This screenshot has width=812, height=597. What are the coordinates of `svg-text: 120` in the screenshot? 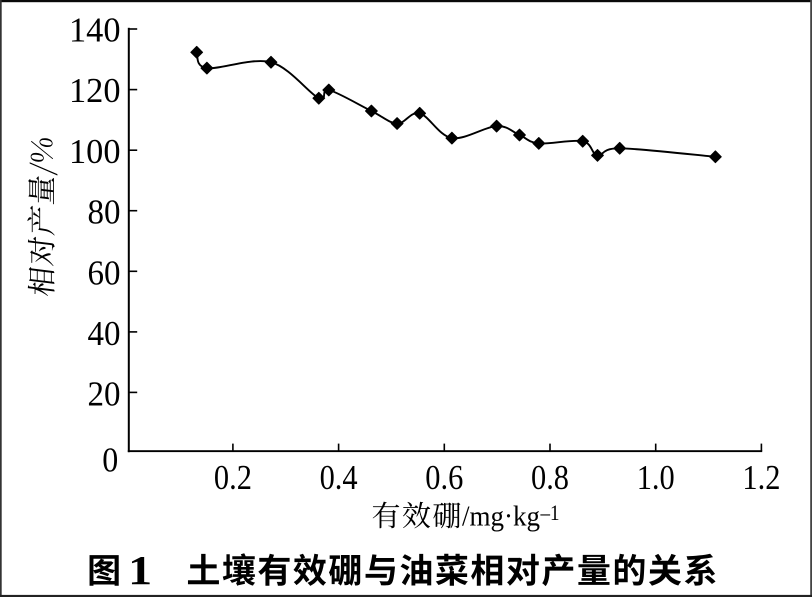 It's located at (95, 90).